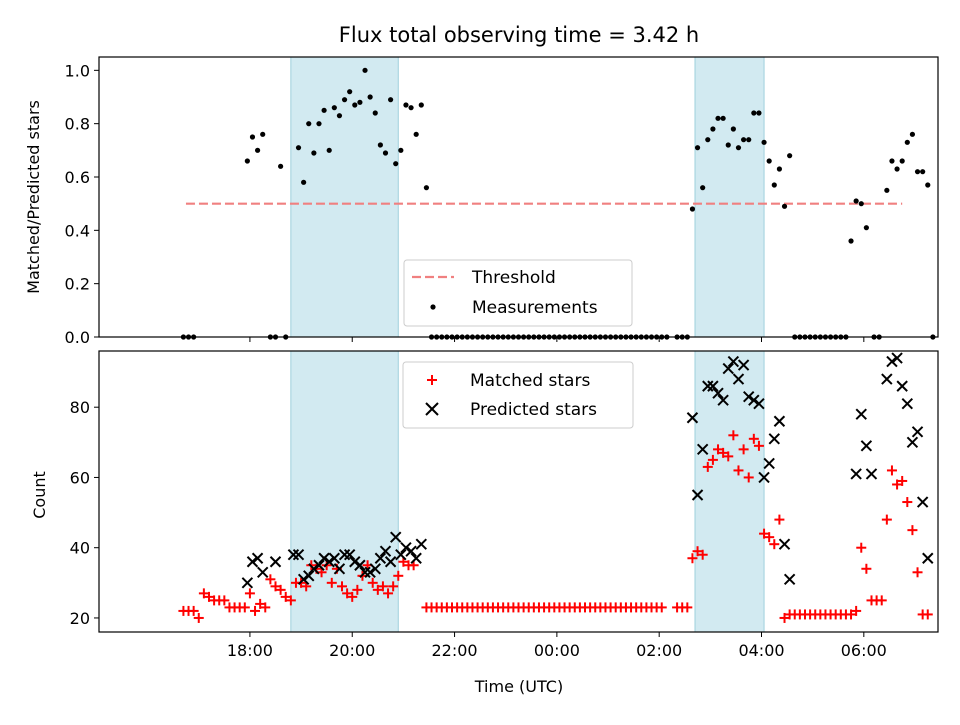 This screenshot has width=960, height=725. Describe the element at coordinates (433, 307) in the screenshot. I see `legend-measurements-swatch` at that location.